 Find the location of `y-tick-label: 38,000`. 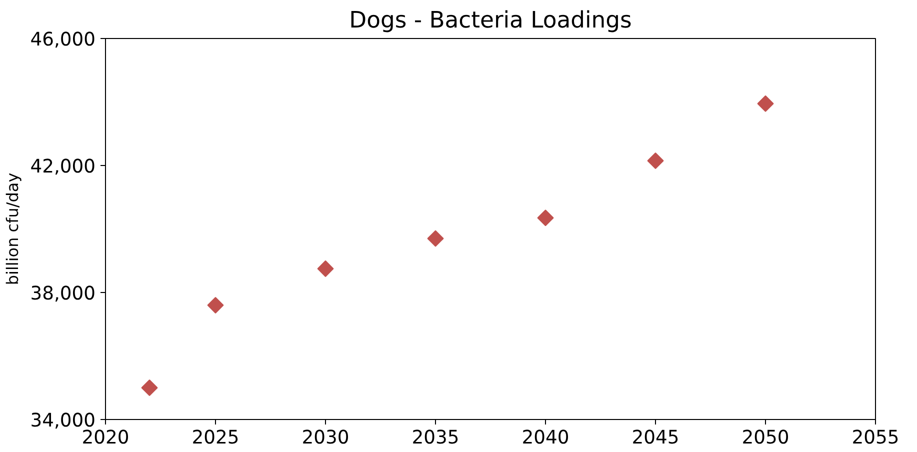

y-tick-label: 38,000 is located at coordinates (63, 294).